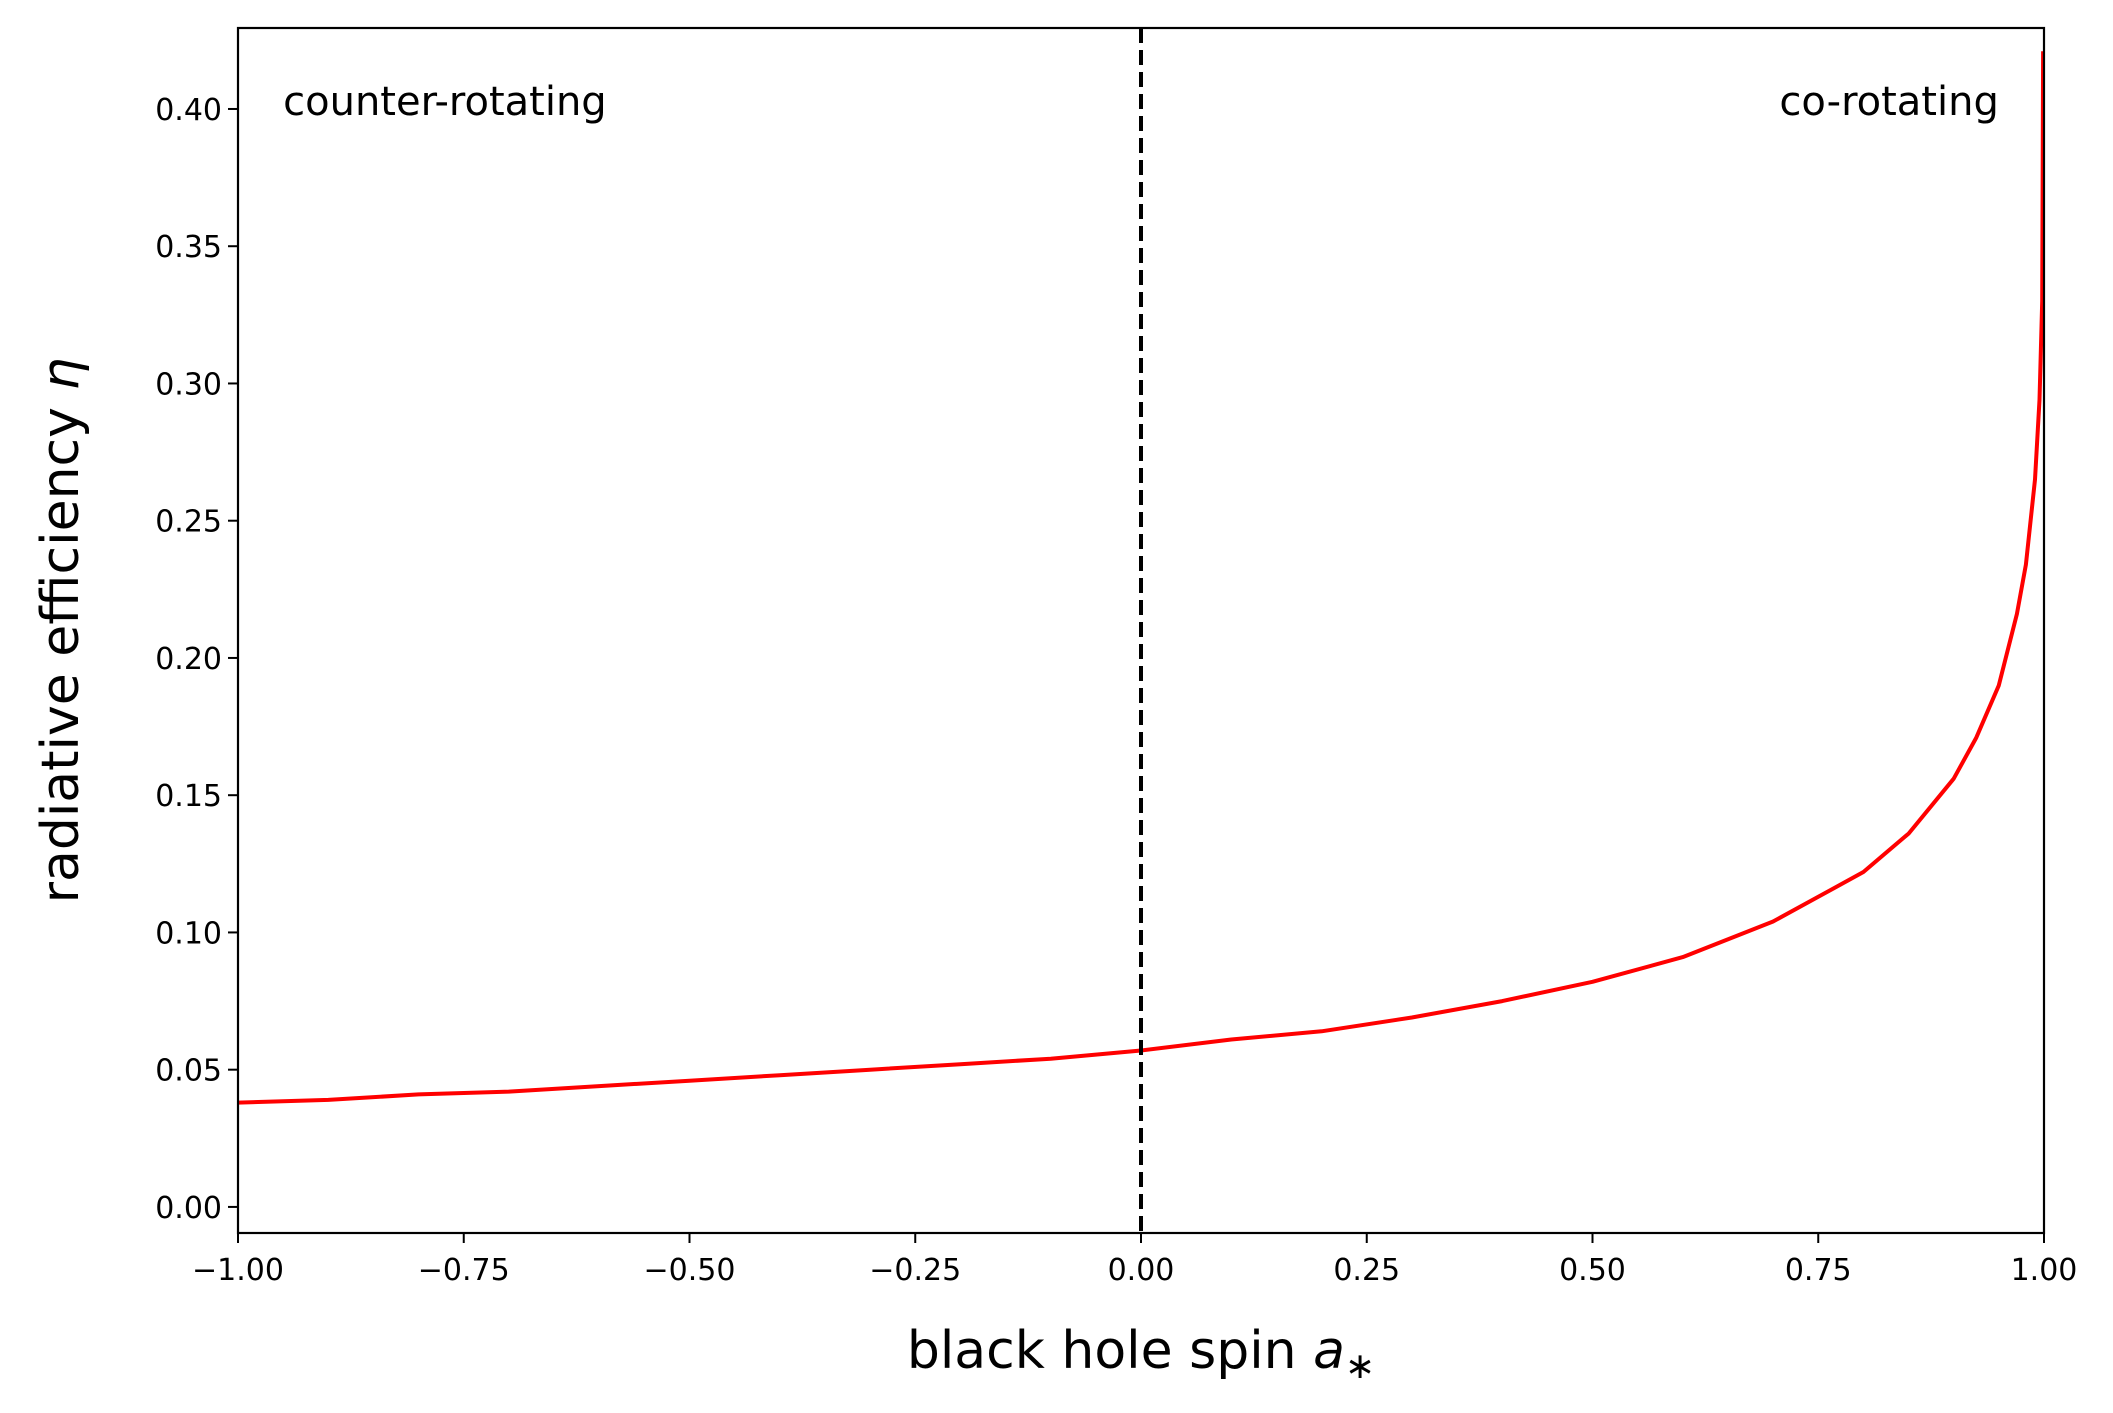 Image resolution: width=2113 pixels, height=1413 pixels. Describe the element at coordinates (188, 659) in the screenshot. I see `y-tick-label: 0.20` at that location.